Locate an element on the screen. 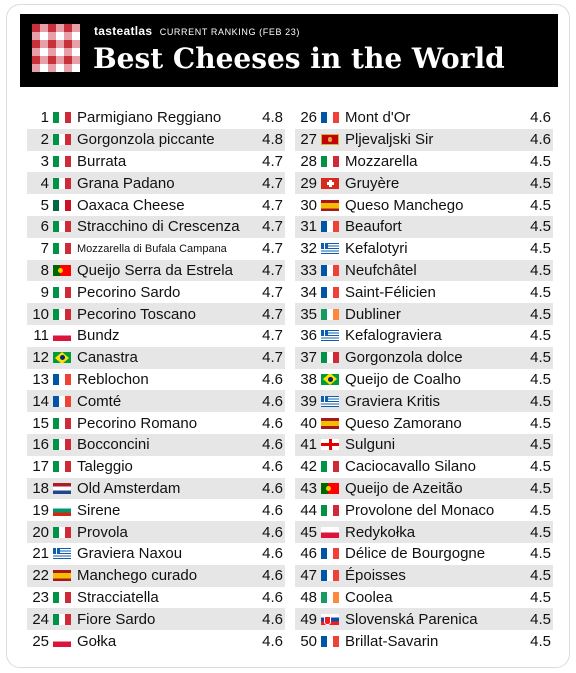 Image resolution: width=576 pixels, height=673 pixels. cheese-name: Sirene is located at coordinates (99, 510).